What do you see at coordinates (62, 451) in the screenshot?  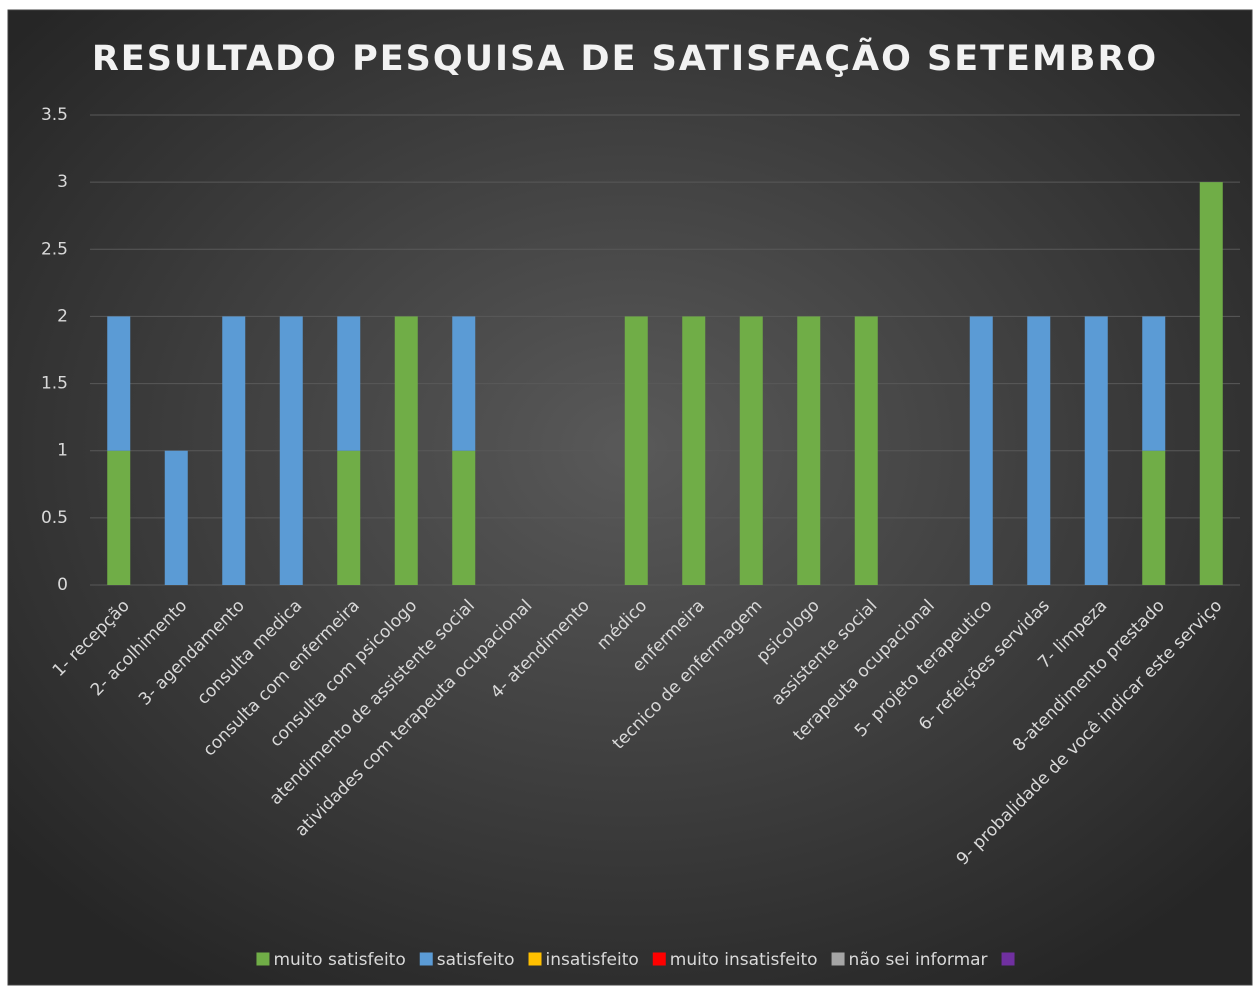 I see `y-tick-label: 1` at bounding box center [62, 451].